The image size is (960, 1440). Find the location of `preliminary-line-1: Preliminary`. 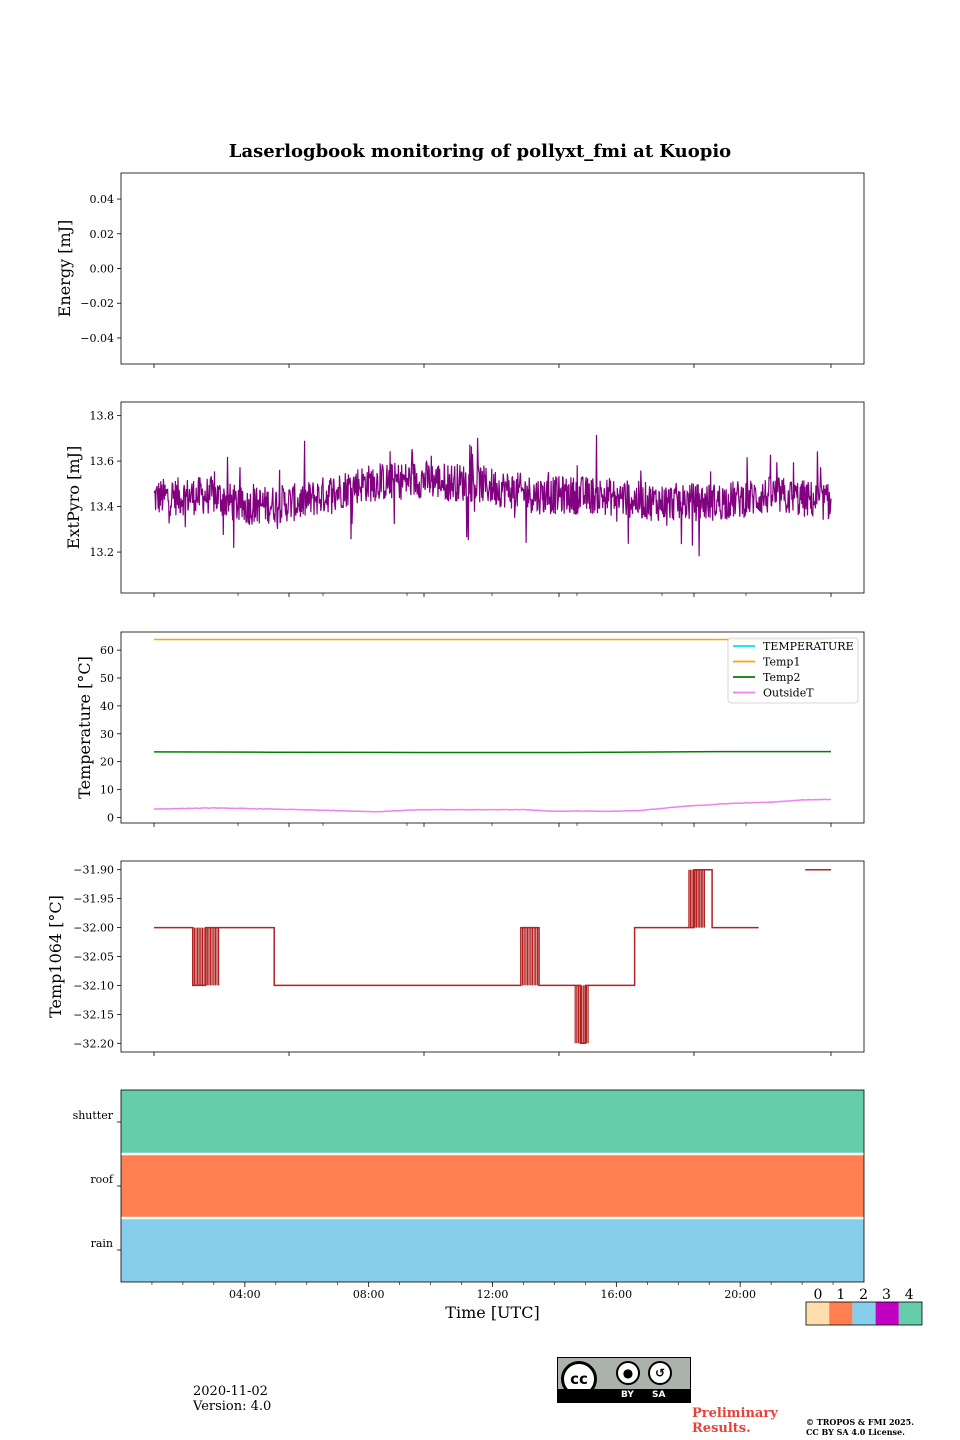

preliminary-line-1: Preliminary is located at coordinates (735, 1413).